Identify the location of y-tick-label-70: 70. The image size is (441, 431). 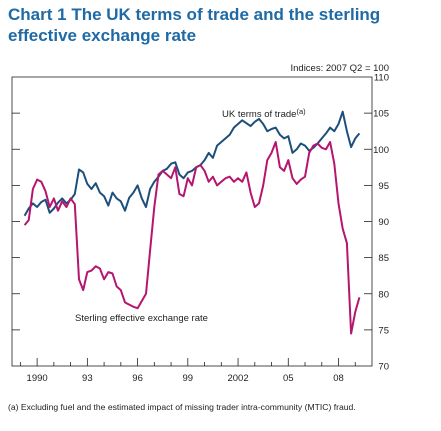
(383, 367).